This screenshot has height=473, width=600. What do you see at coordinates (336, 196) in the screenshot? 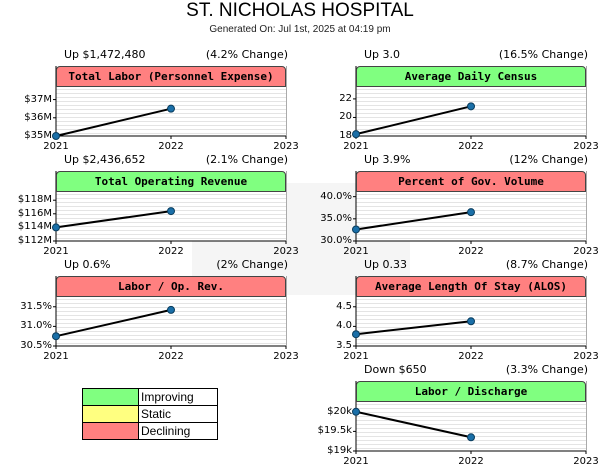
I see `y-tick-label: 40.0%` at bounding box center [336, 196].